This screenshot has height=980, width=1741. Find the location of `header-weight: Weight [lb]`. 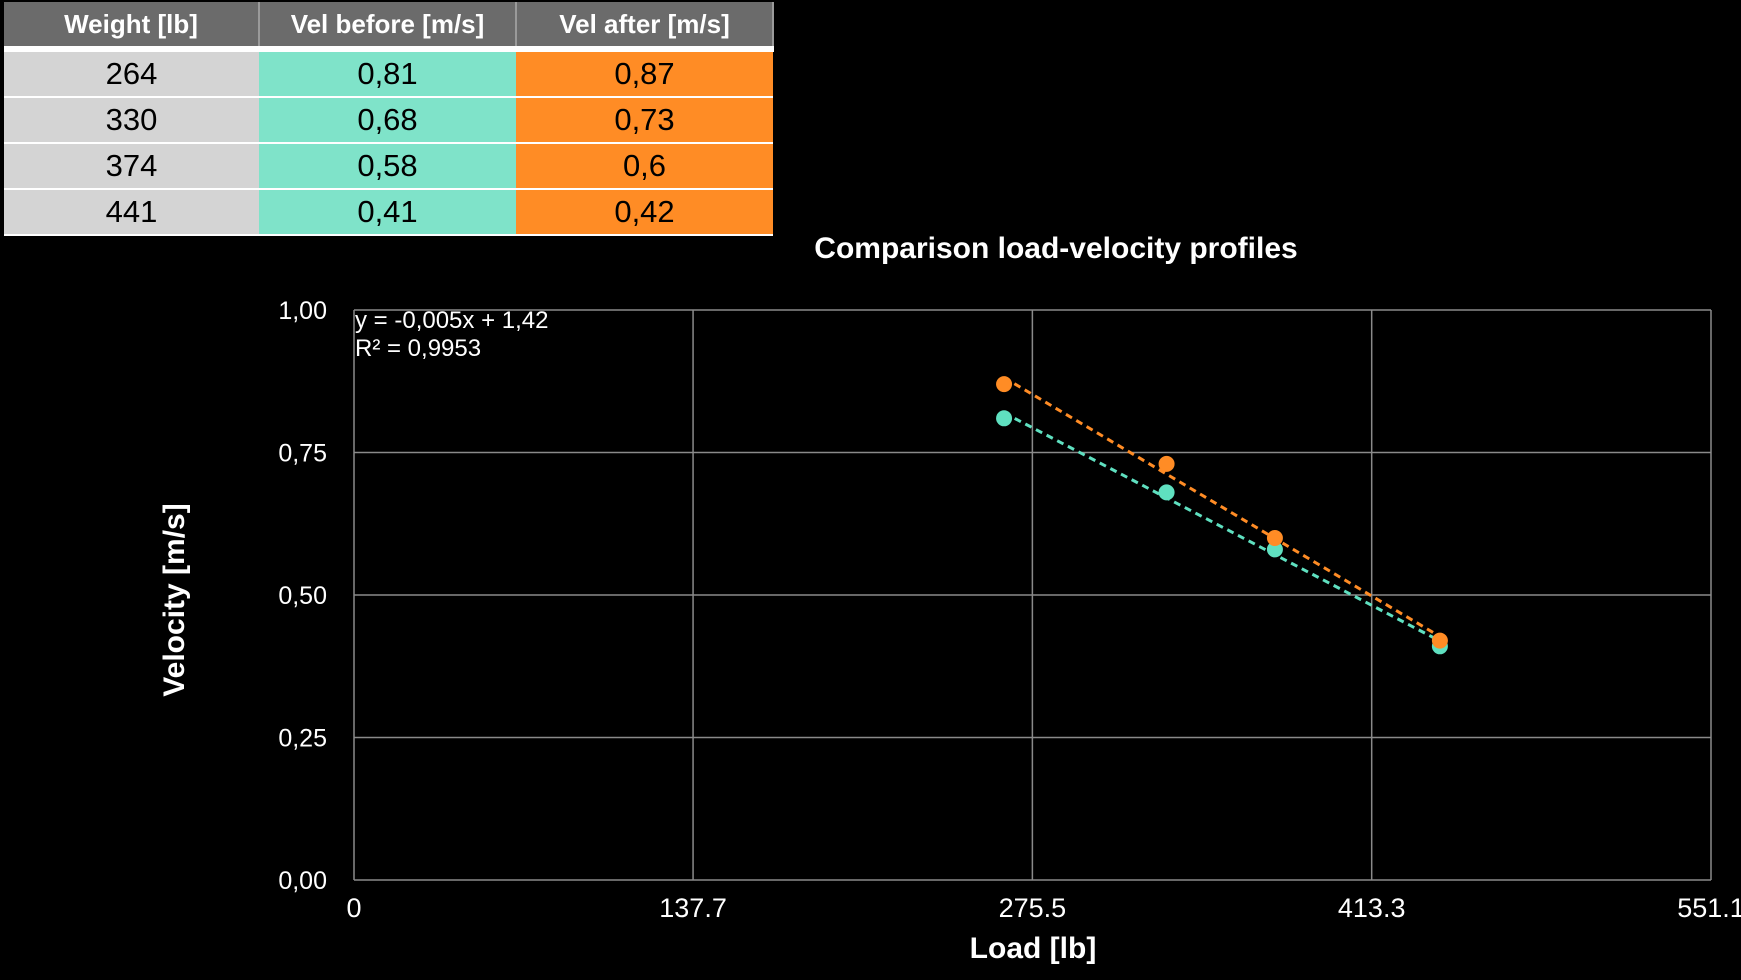

header-weight: Weight [lb] is located at coordinates (132, 27).